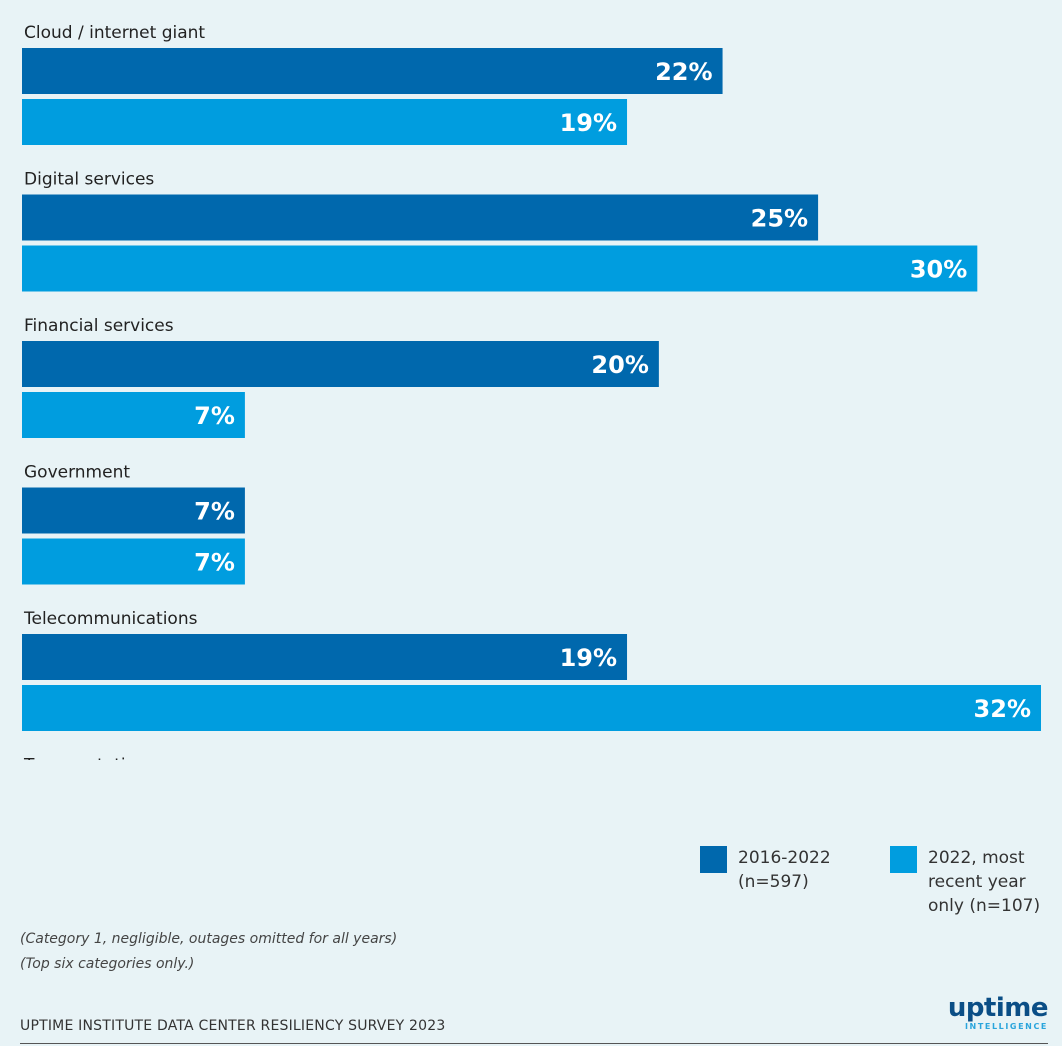 The width and height of the screenshot is (1062, 1046). I want to click on legend-label-2022: 2022, most recent year only (n=107), so click(984, 882).